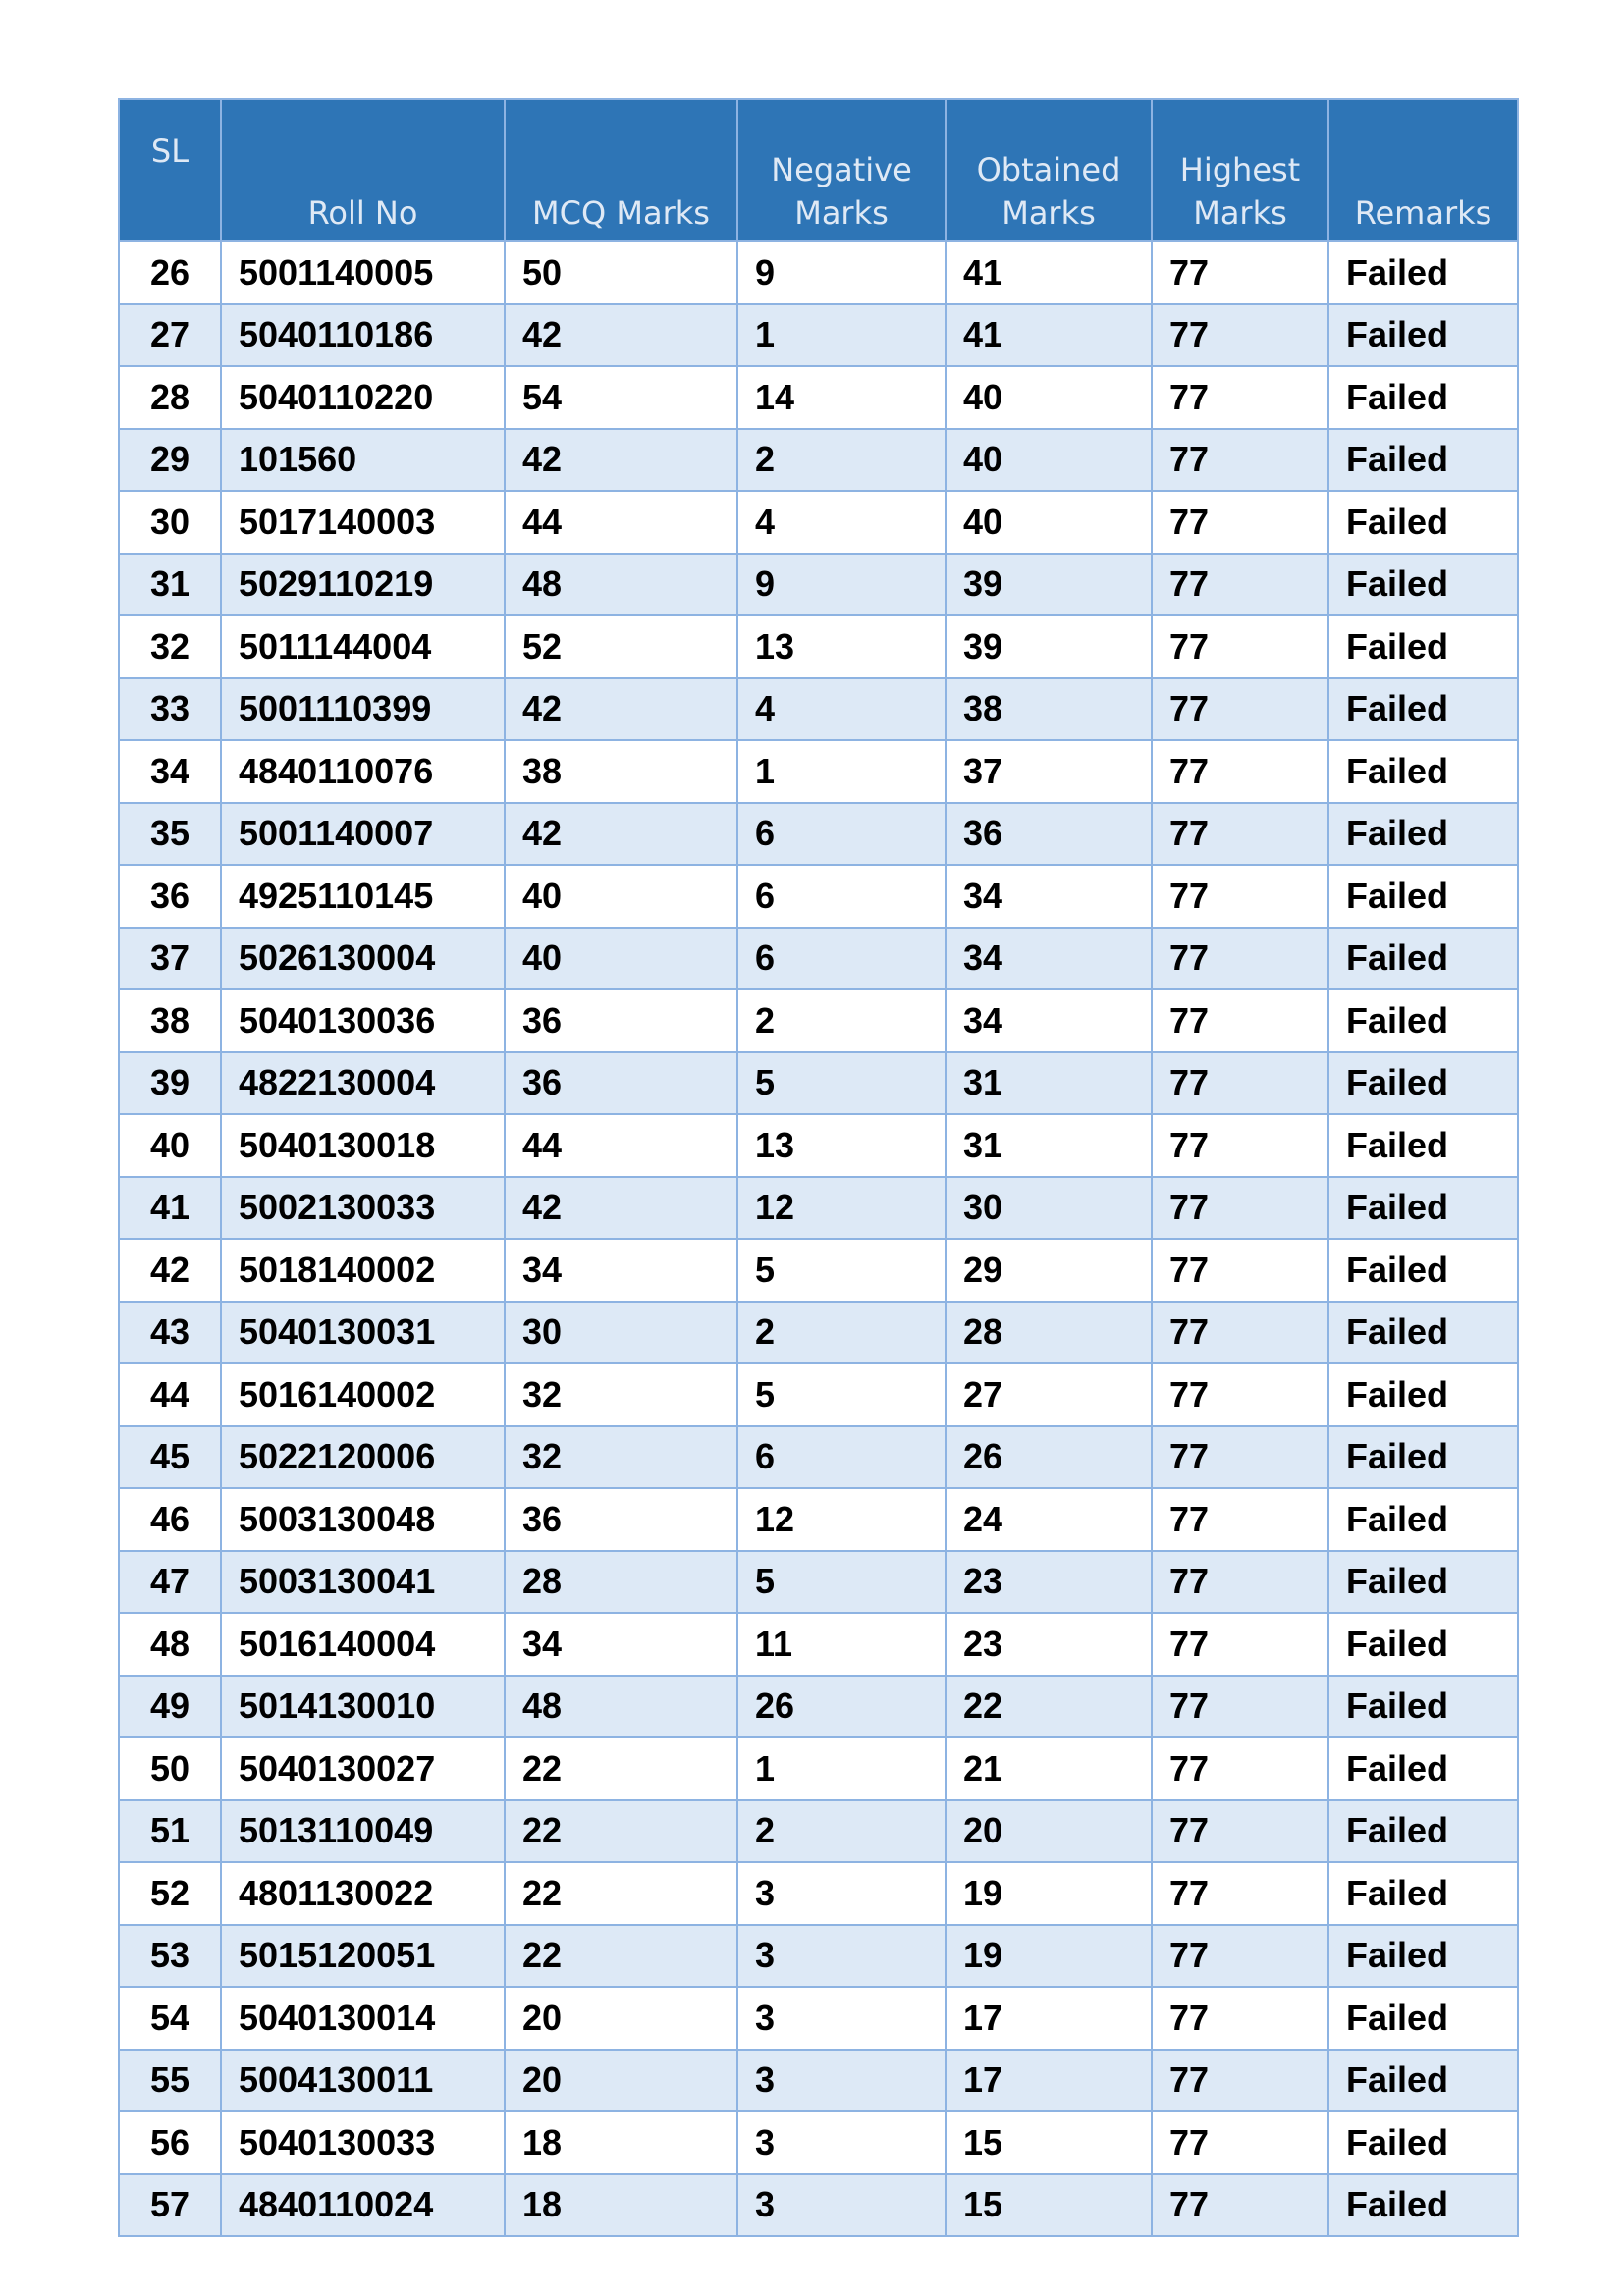  I want to click on cell-roll-no: 5018140002, so click(363, 1270).